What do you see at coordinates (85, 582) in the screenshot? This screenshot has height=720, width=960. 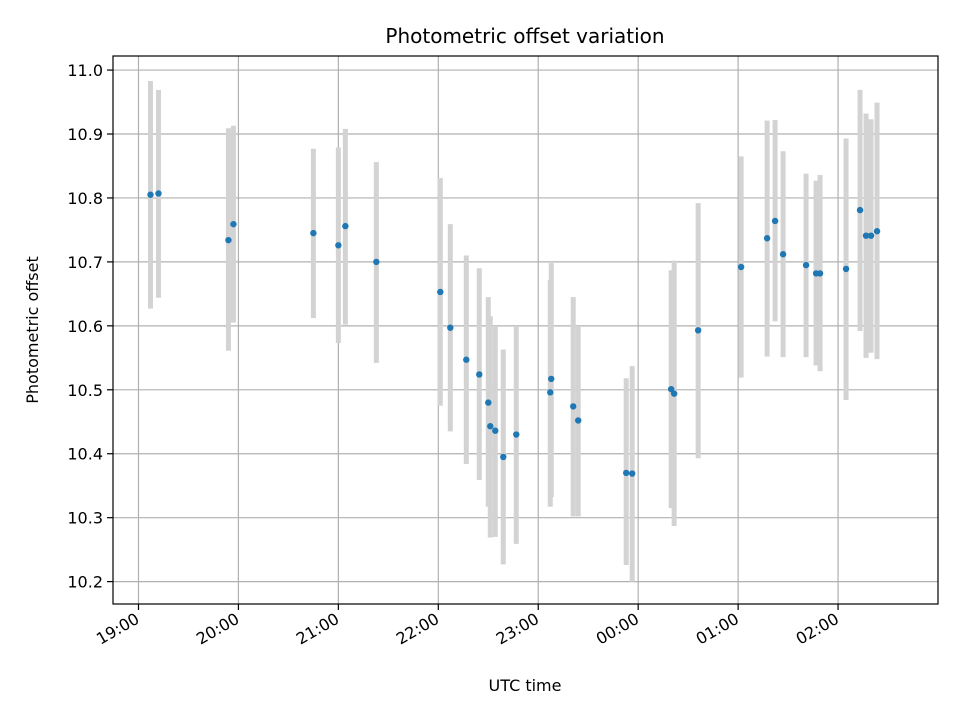 I see `y-tick-label: 10.2` at bounding box center [85, 582].